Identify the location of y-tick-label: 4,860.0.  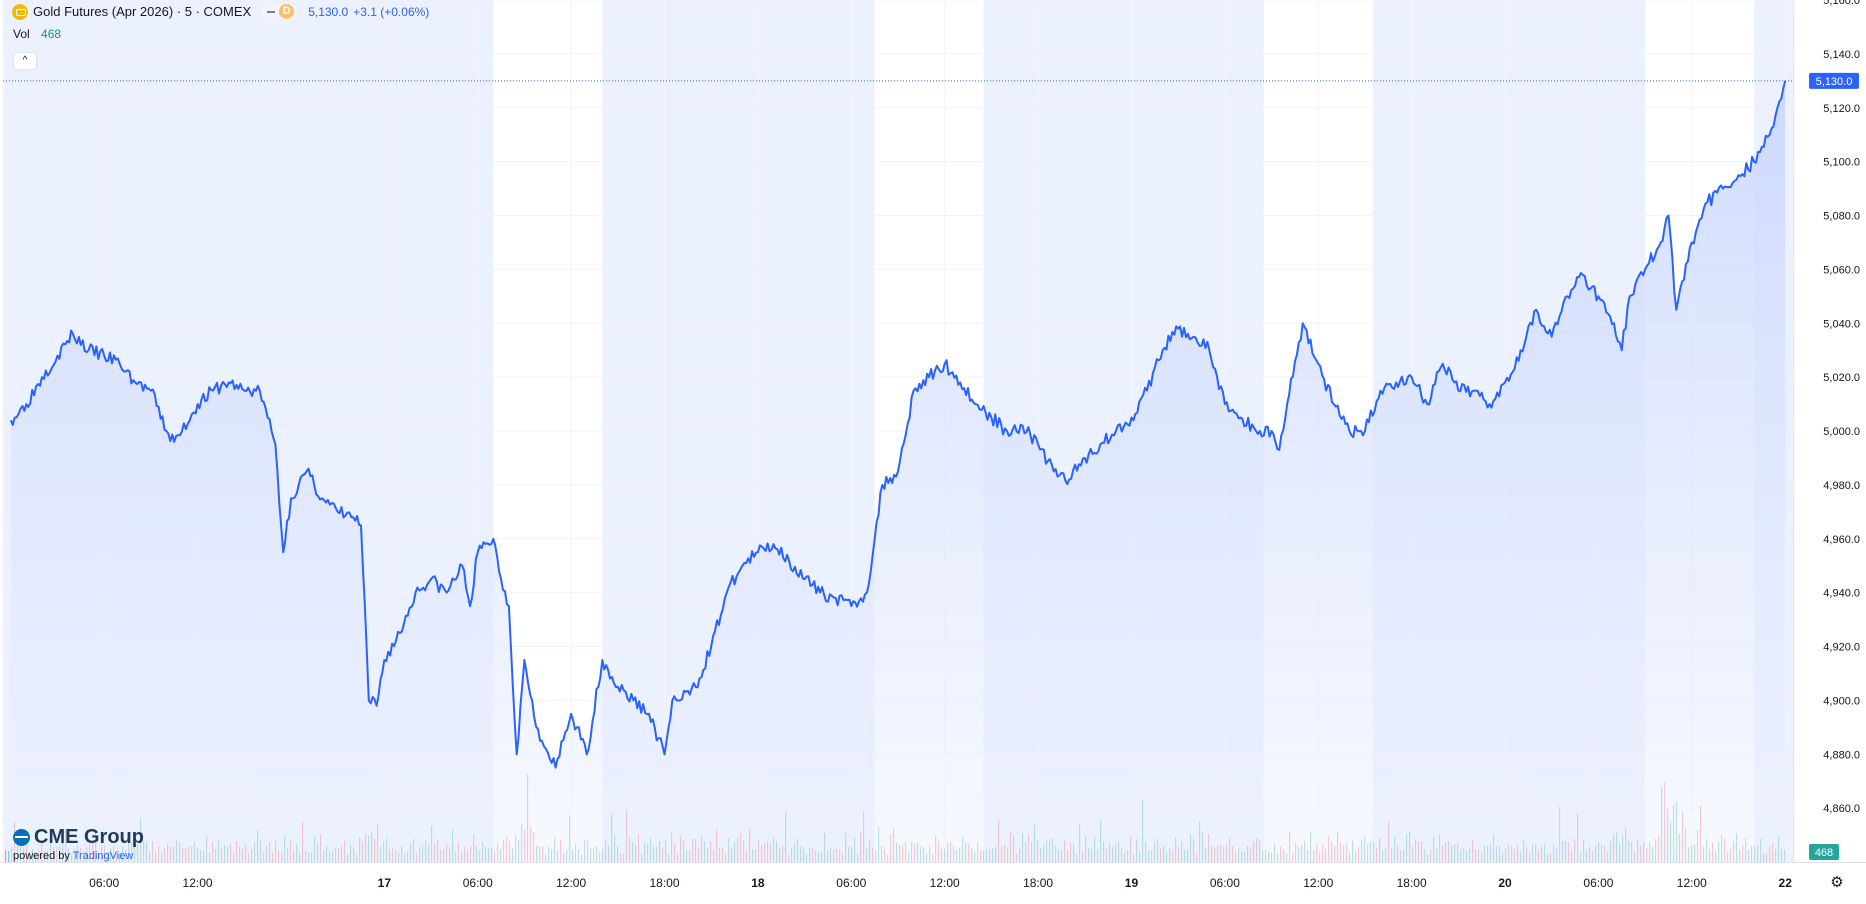
(1841, 809).